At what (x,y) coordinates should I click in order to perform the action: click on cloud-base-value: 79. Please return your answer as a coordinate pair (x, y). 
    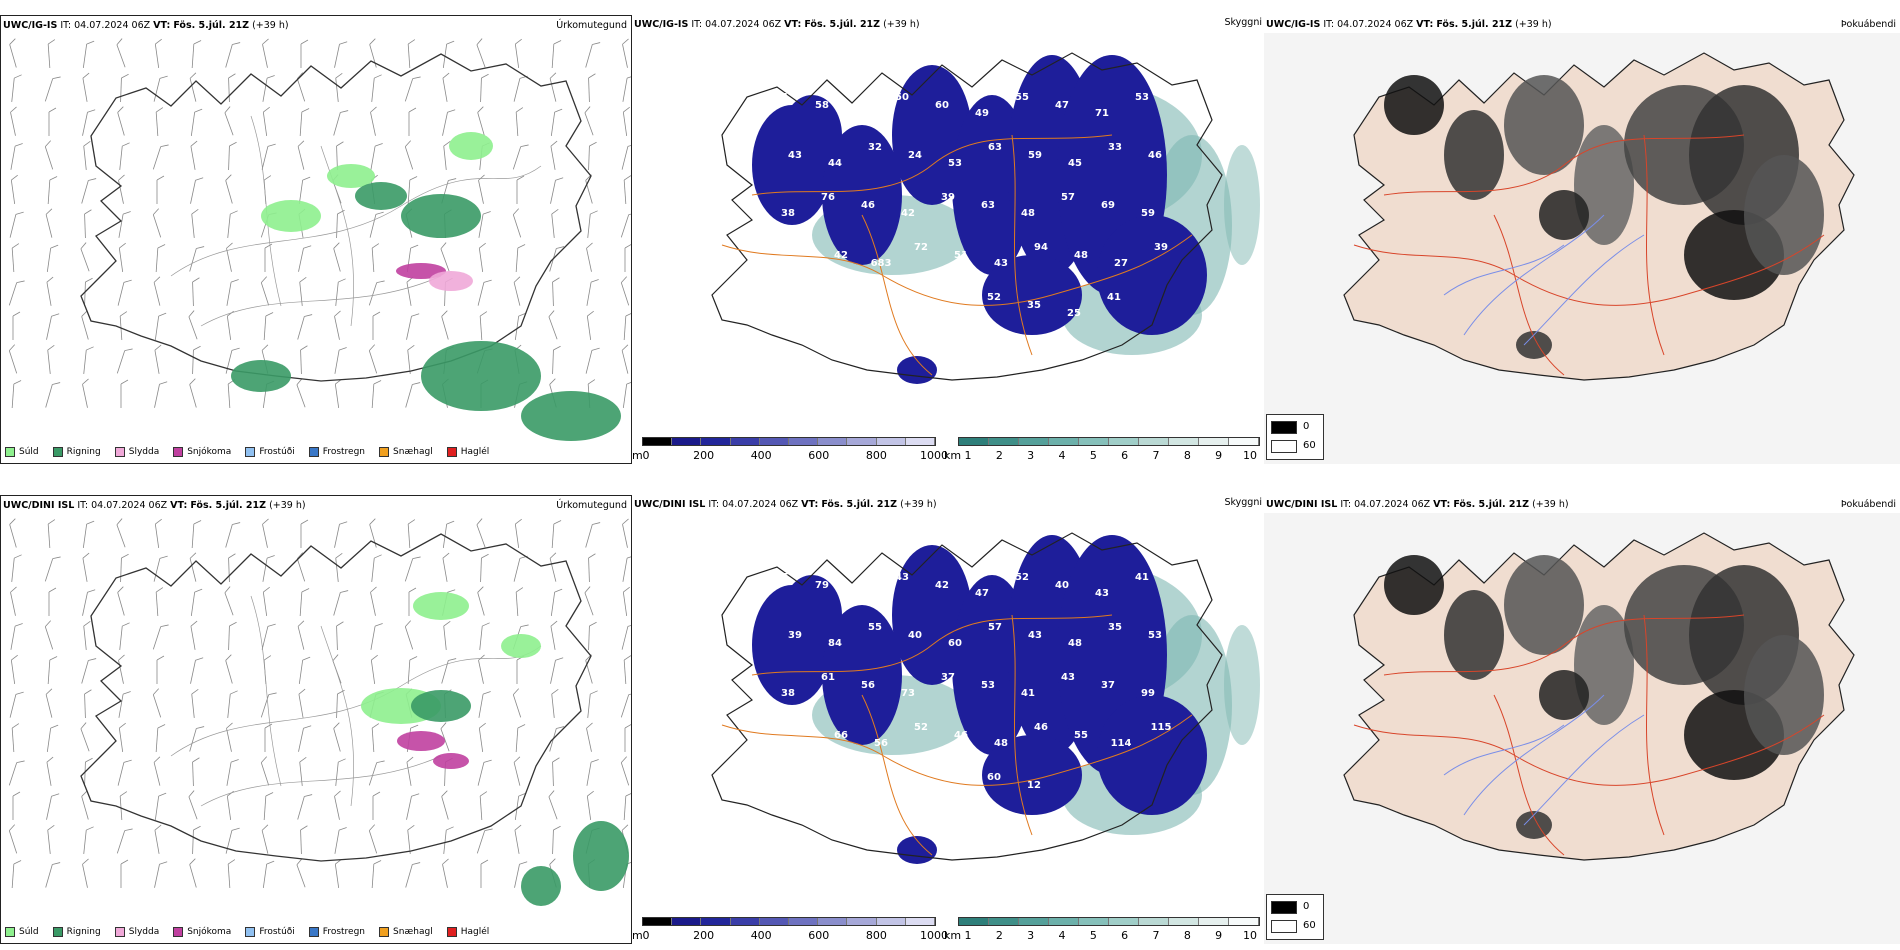
    Looking at the image, I should click on (822, 585).